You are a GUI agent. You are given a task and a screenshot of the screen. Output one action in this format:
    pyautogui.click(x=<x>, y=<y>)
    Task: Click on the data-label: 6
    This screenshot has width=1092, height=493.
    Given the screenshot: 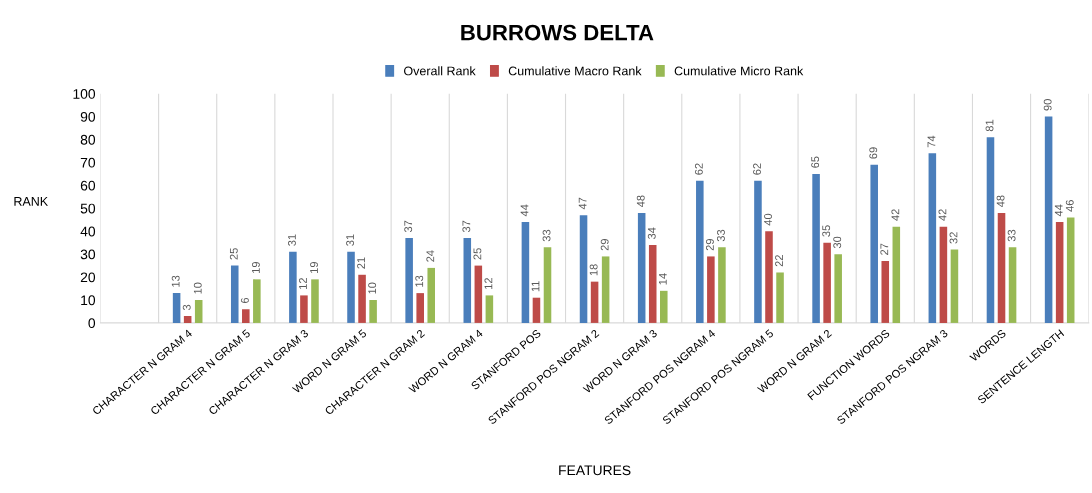 What is the action you would take?
    pyautogui.click(x=244, y=300)
    